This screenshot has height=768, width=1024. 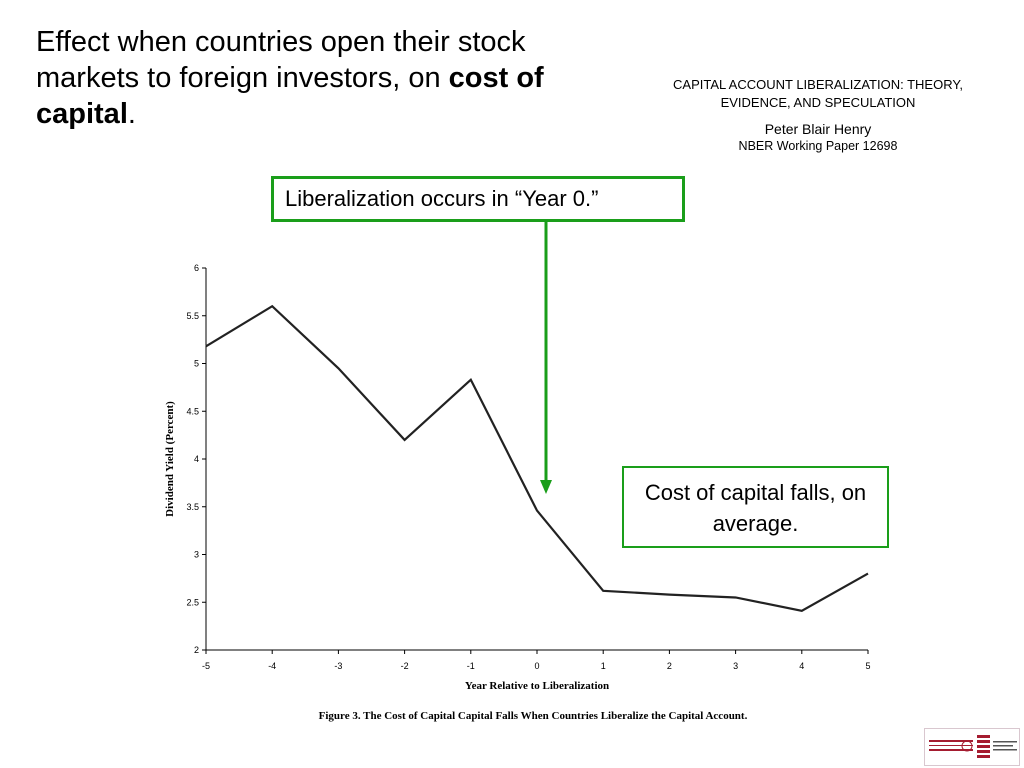 What do you see at coordinates (338, 666) in the screenshot?
I see `x-tick-label: -3` at bounding box center [338, 666].